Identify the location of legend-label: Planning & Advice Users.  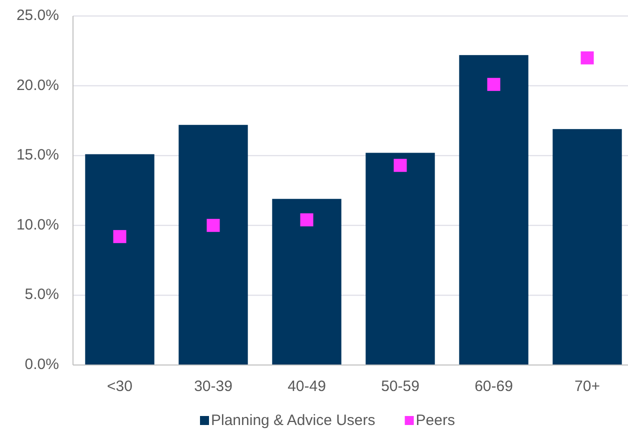
(293, 420).